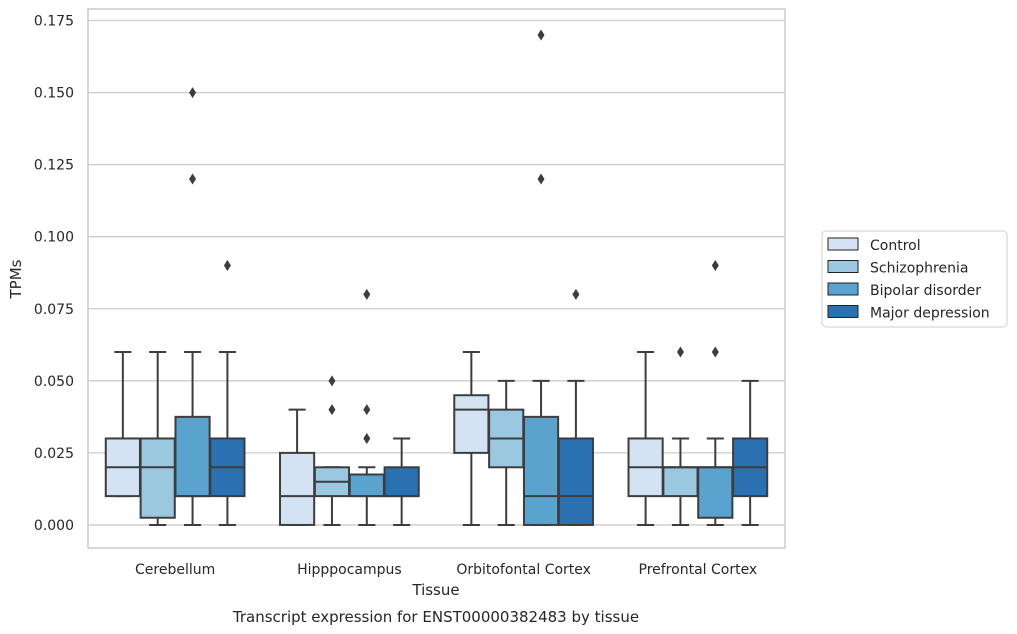 This screenshot has width=1017, height=634. I want to click on x-tick-label: Orbitofontal Cortex, so click(523, 570).